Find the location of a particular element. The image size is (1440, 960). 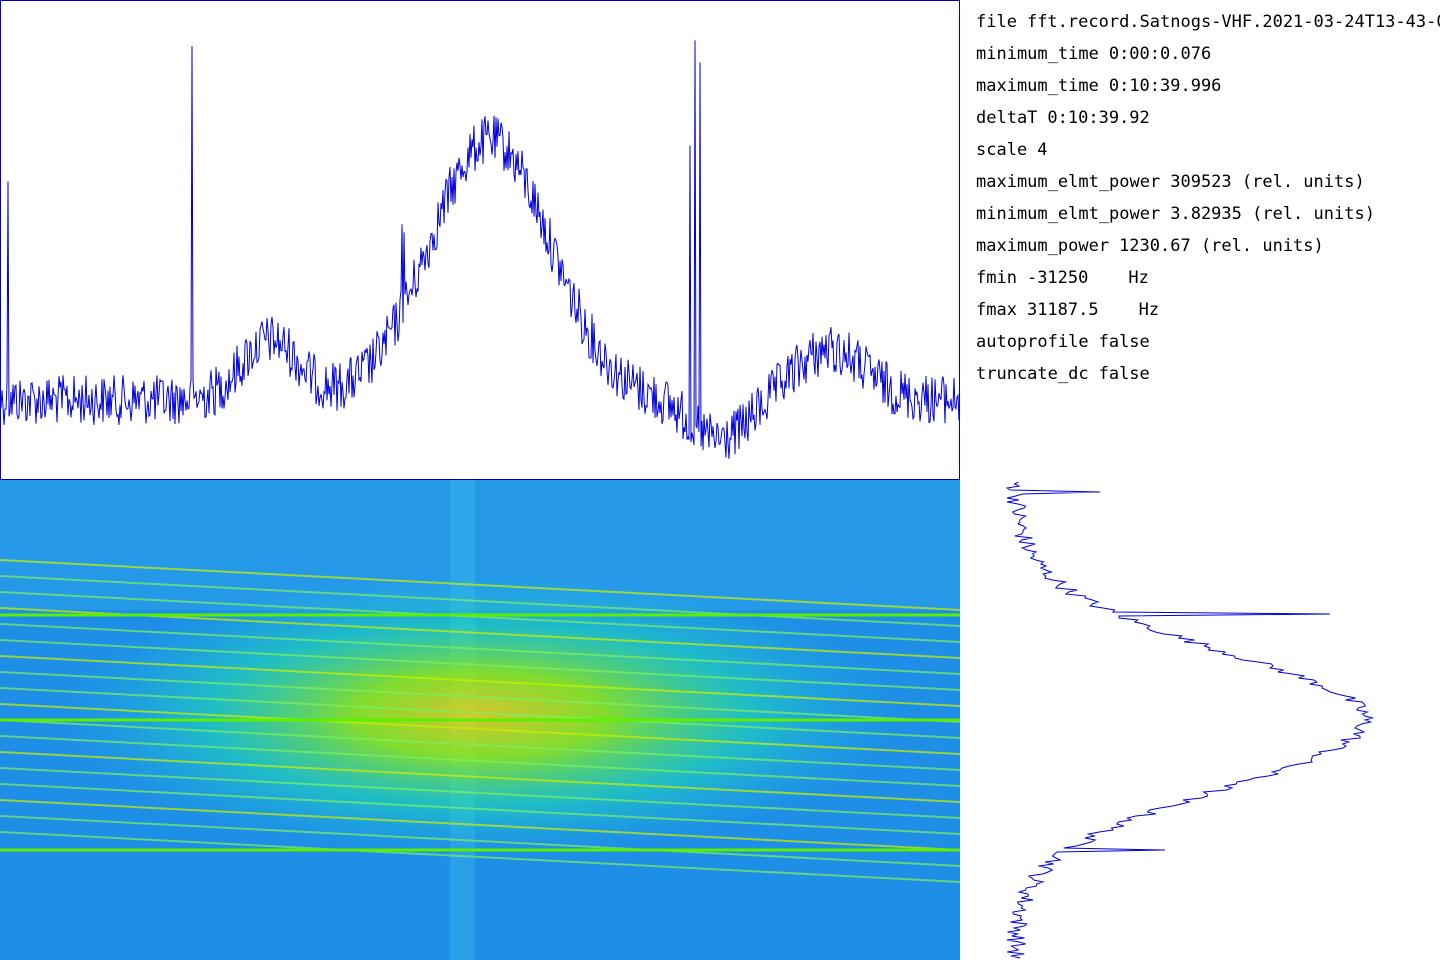

info-row: maximum_time 0:10:39.996 is located at coordinates (1208, 90).